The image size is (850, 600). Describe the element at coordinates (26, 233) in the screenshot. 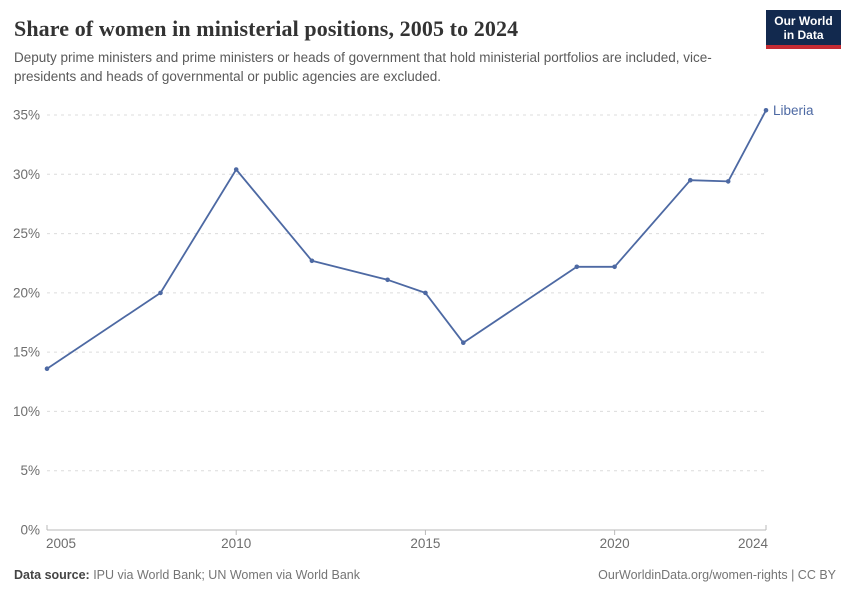

I see `y-axis-tick-label: 25%` at that location.